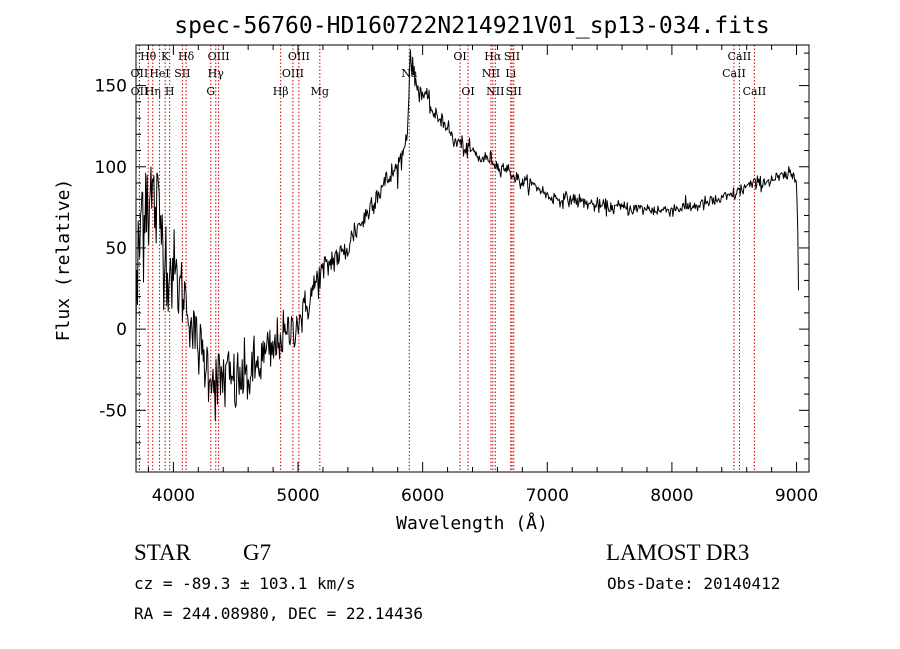 The width and height of the screenshot is (900, 649). Describe the element at coordinates (159, 73) in the screenshot. I see `line-marker-label: HeI` at that location.